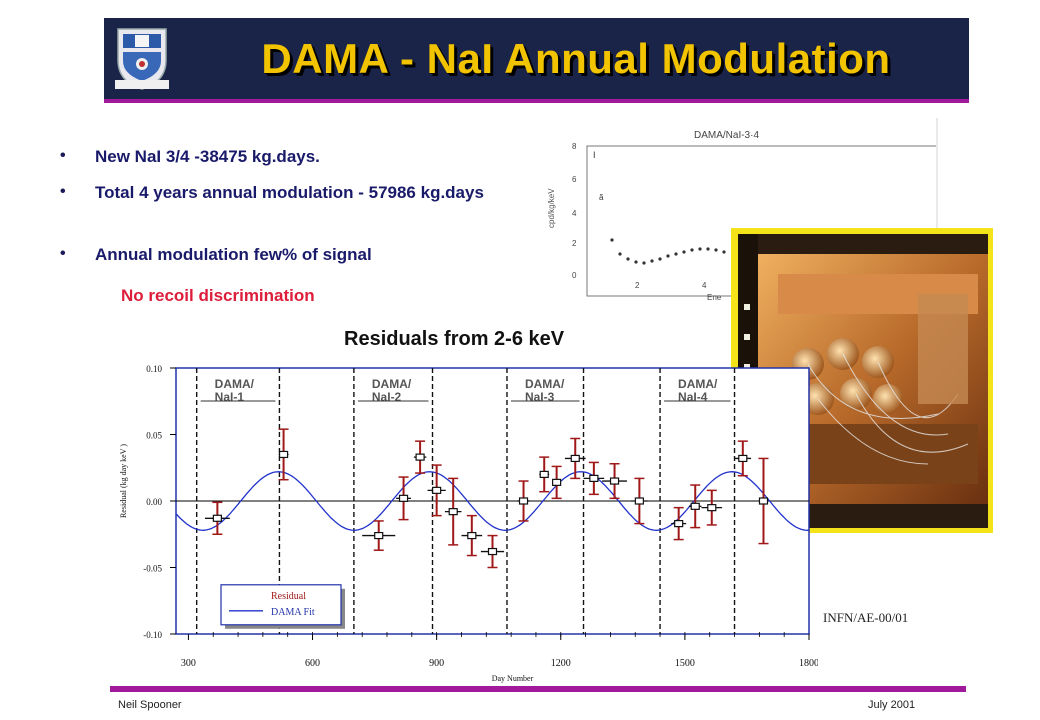 This screenshot has width=1040, height=720. I want to click on legend-entry: Residual, so click(288, 596).